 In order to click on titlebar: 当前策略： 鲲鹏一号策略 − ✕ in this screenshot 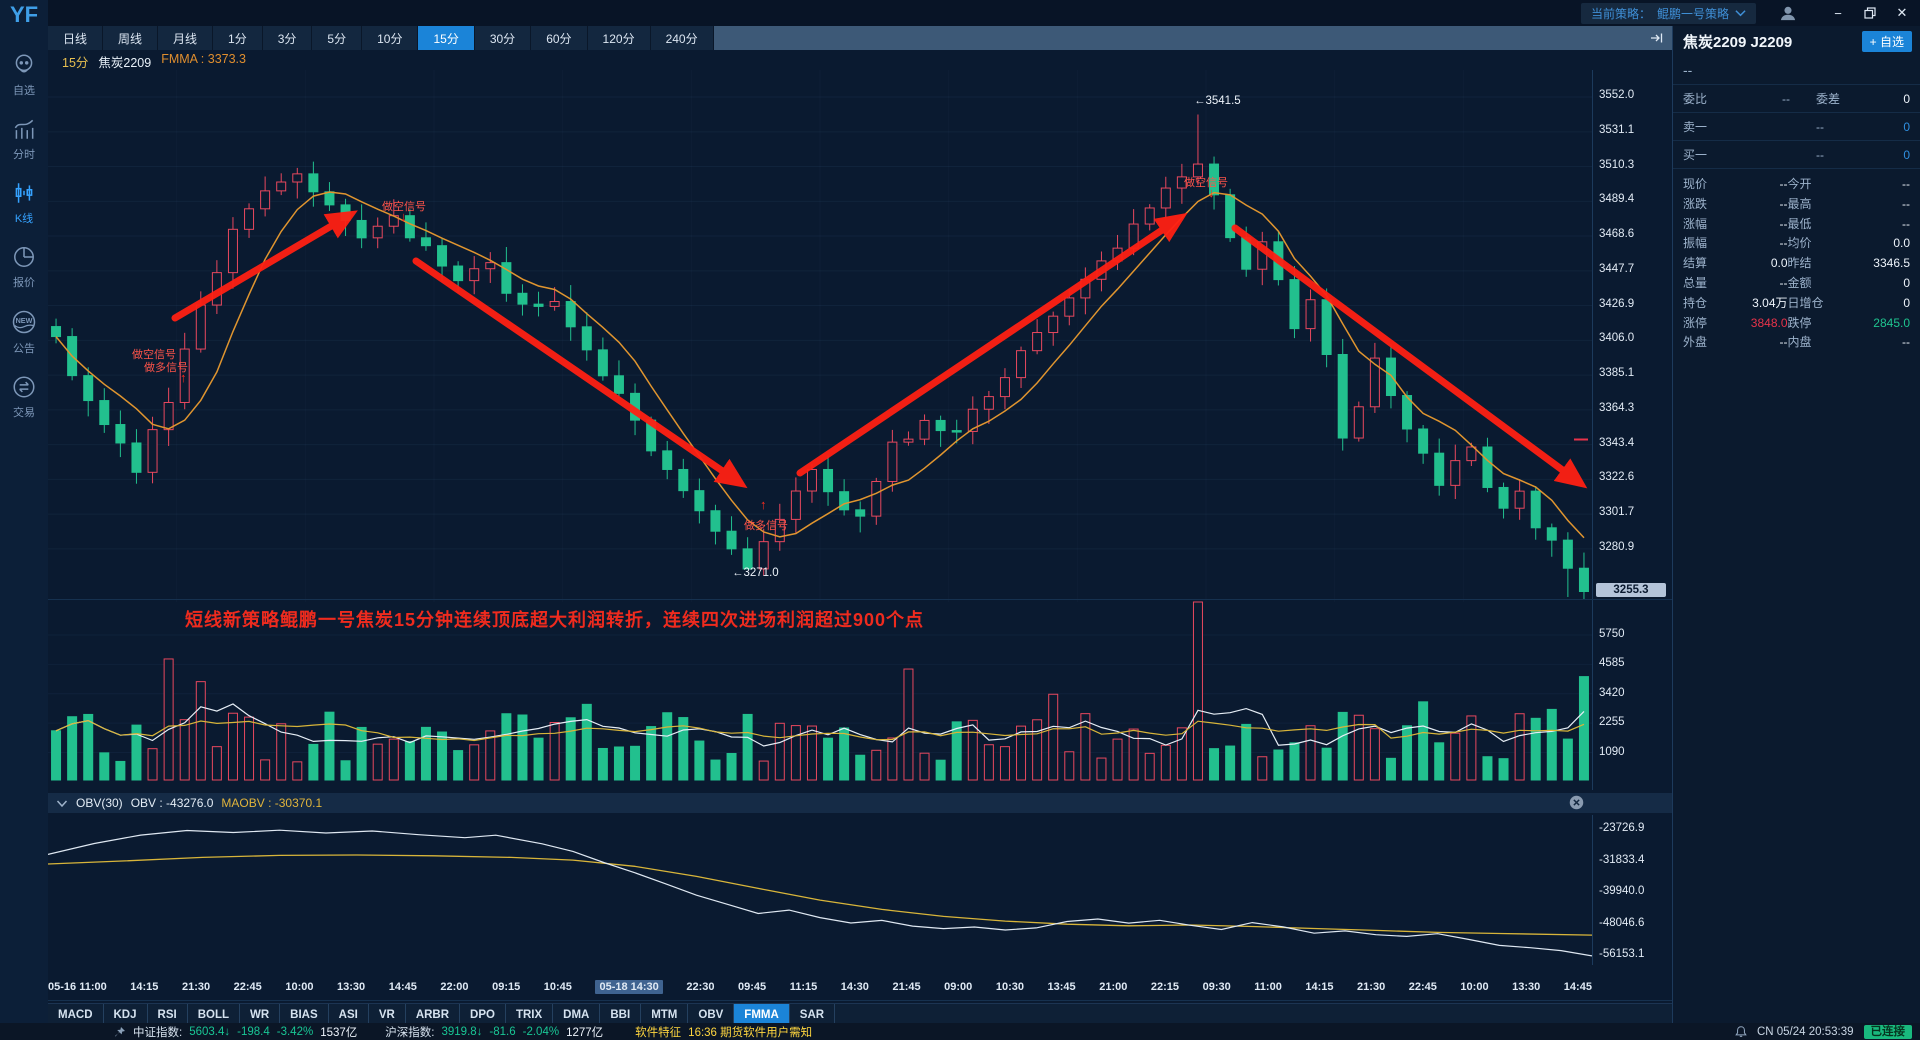, I will do `click(984, 13)`.